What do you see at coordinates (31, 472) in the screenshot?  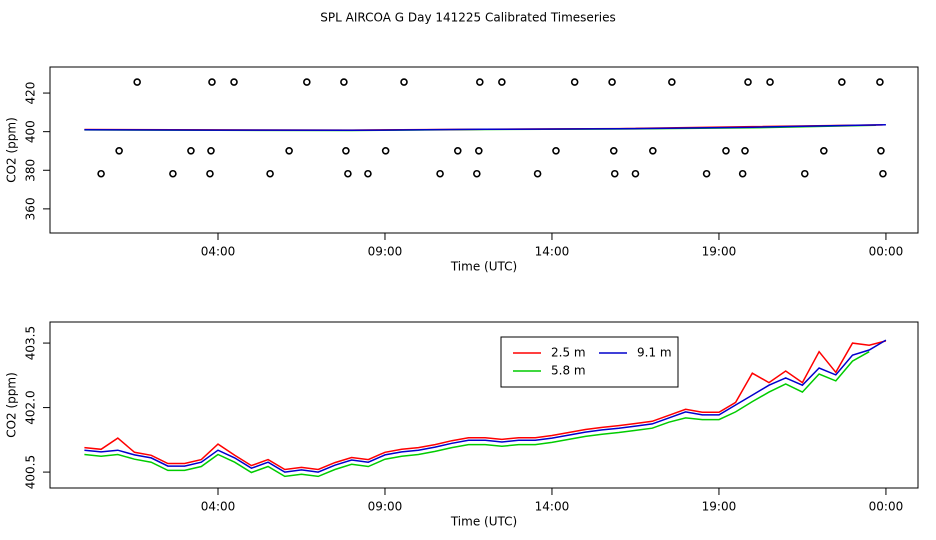 I see `y-tick-label: 400.5` at bounding box center [31, 472].